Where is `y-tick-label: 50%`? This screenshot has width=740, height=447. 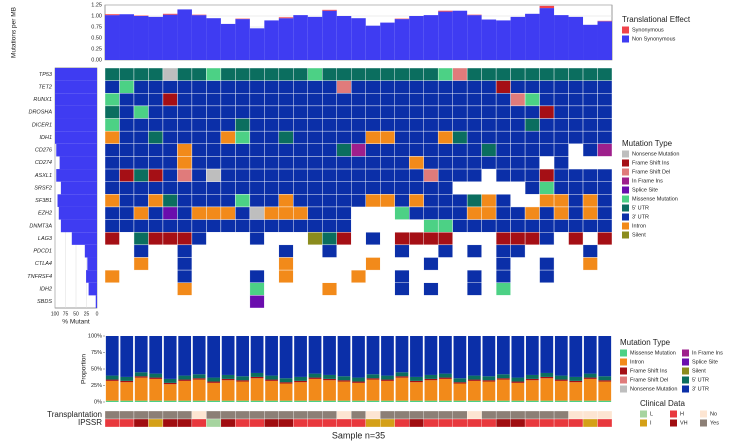 y-tick-label: 50% is located at coordinates (96, 369).